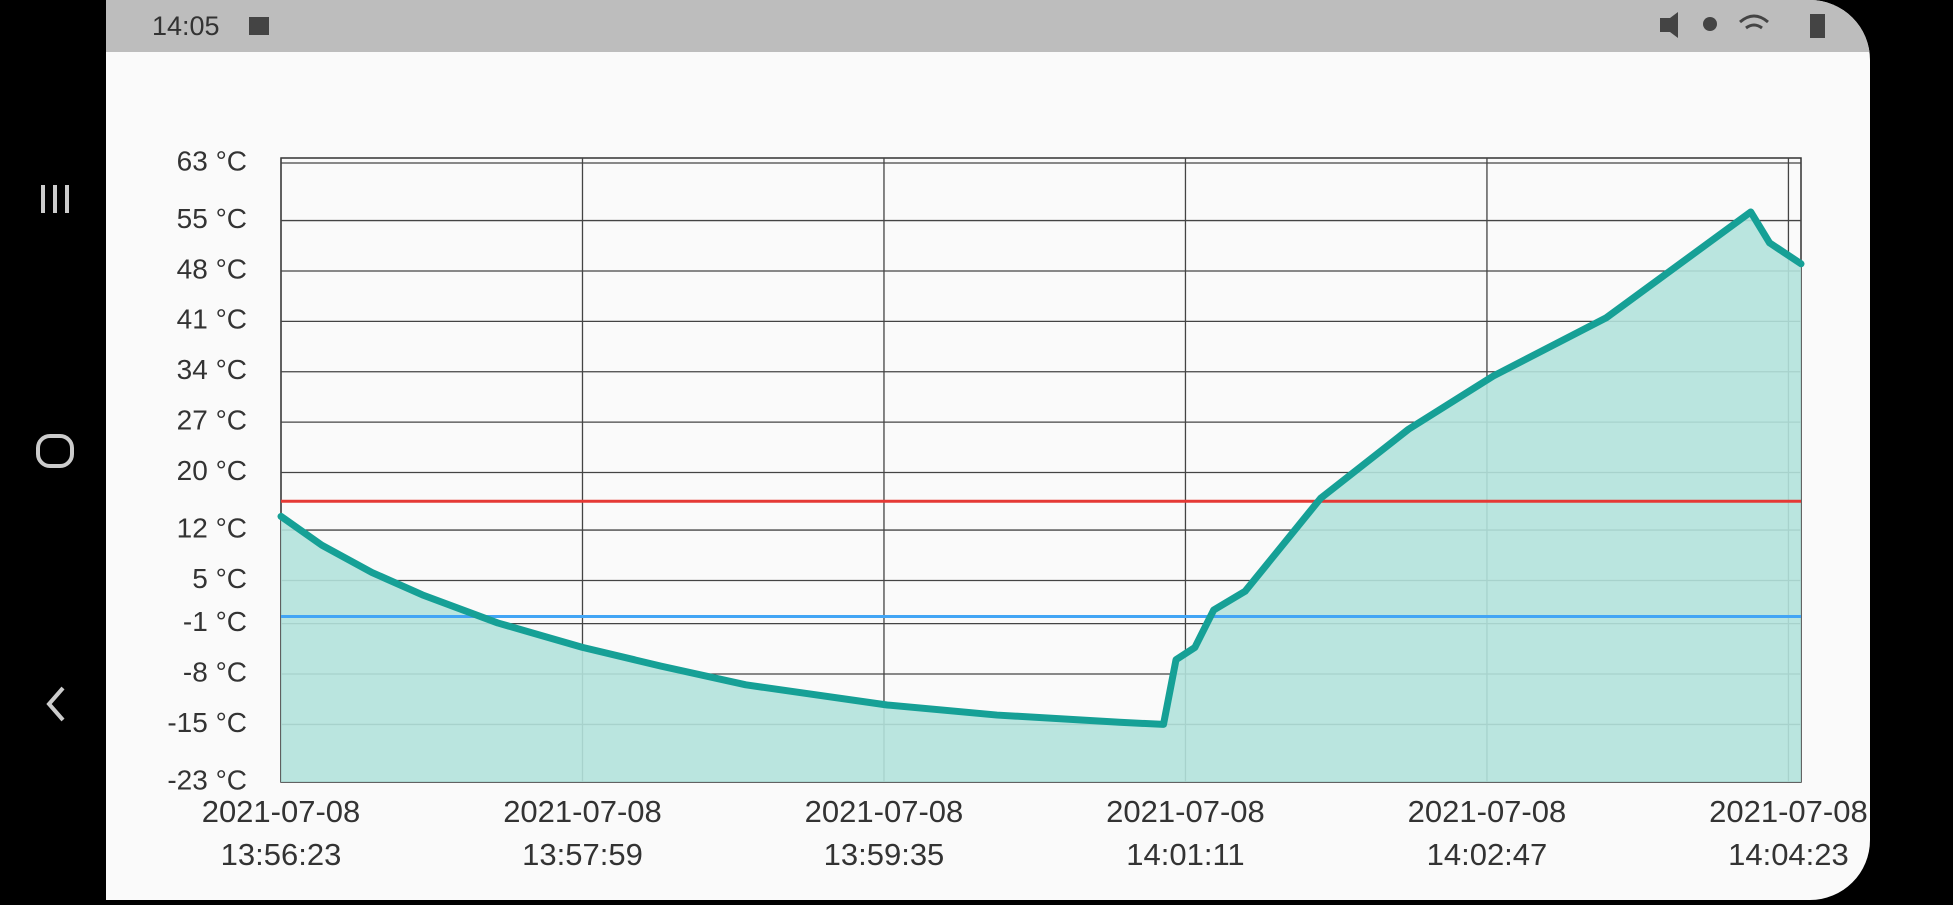  What do you see at coordinates (215, 671) in the screenshot?
I see `y-tick-label: -8 °C` at bounding box center [215, 671].